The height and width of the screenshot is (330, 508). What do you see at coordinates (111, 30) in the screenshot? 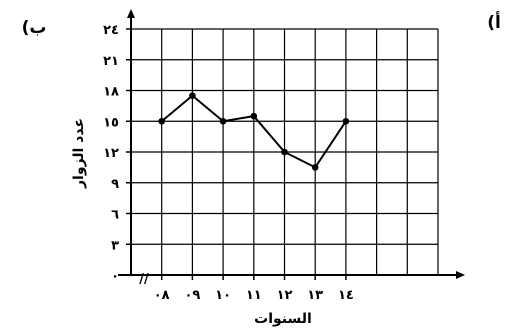
I see `y-tick-label: ٢٤` at bounding box center [111, 30].